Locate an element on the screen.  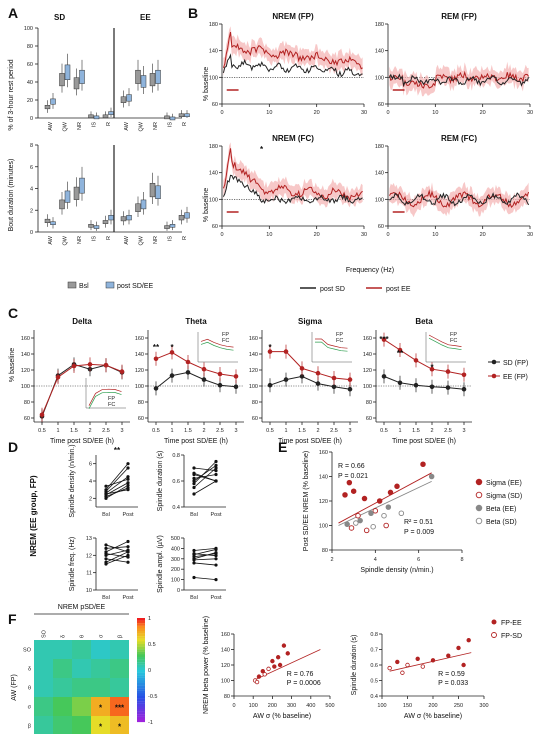
a-box-bot-ee is located at coordinates (143, 204).